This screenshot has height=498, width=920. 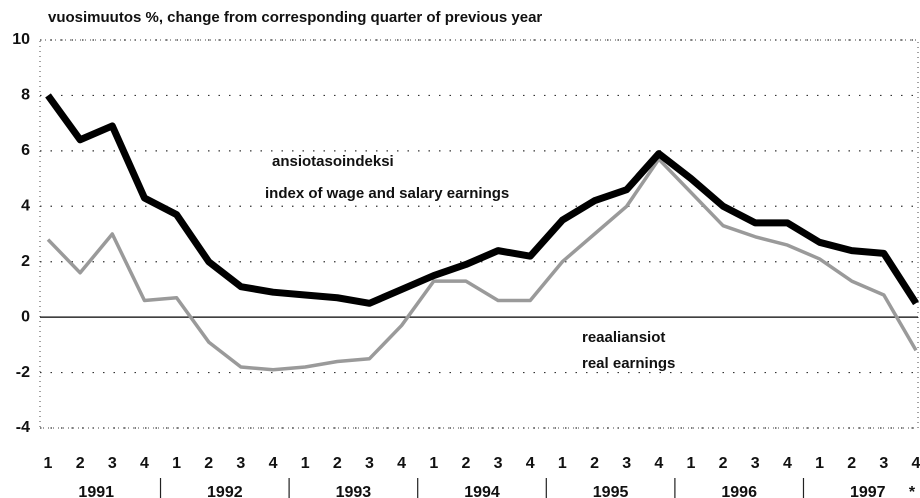 I want to click on series-label: real earnings, so click(x=628, y=363).